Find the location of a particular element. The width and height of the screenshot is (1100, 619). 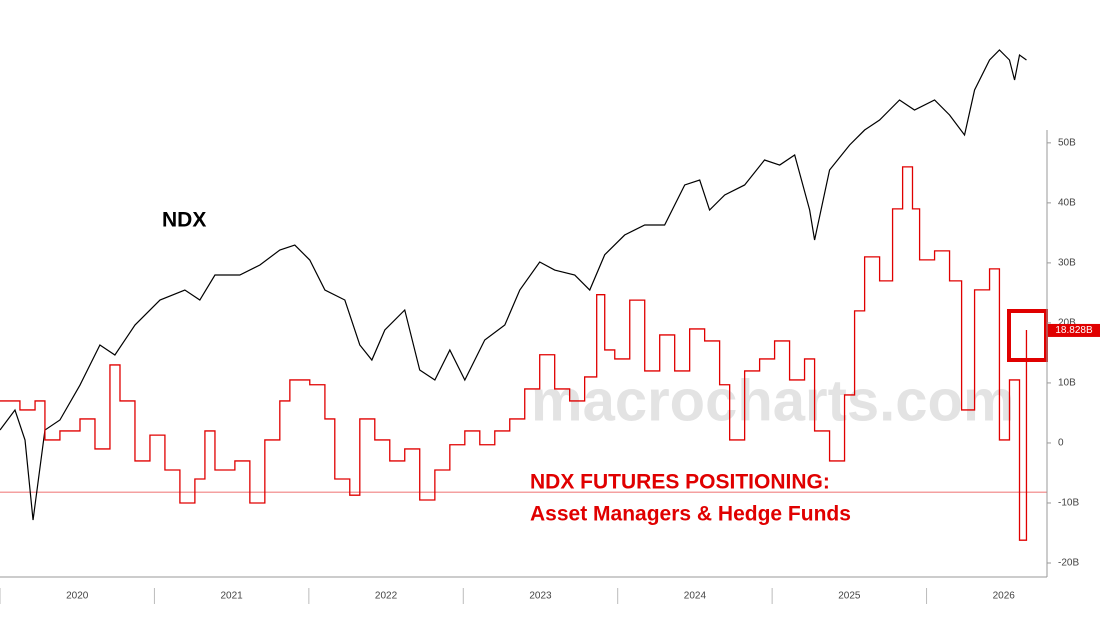

chart-title: NDX is located at coordinates (184, 220).